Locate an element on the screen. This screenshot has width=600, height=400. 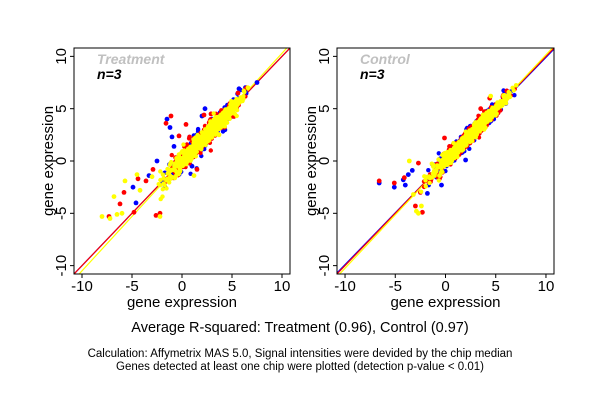
x-tick-label: 5 is located at coordinates (496, 286).